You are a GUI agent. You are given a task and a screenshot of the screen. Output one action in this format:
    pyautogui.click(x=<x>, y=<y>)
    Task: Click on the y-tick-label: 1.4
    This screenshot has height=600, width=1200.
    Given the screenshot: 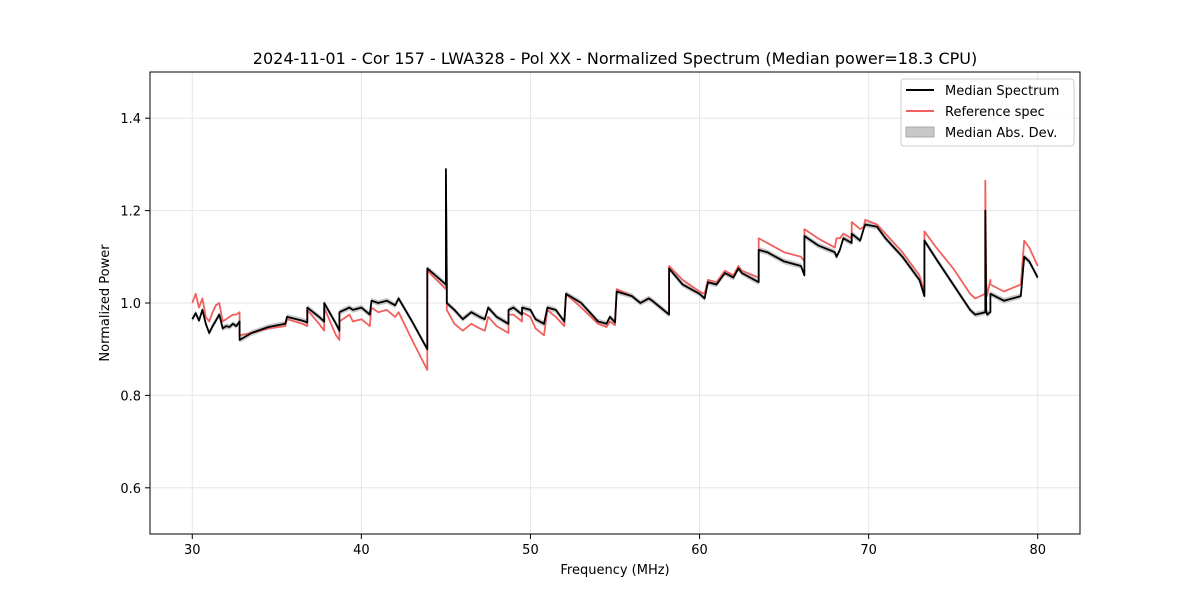 What is the action you would take?
    pyautogui.click(x=130, y=119)
    